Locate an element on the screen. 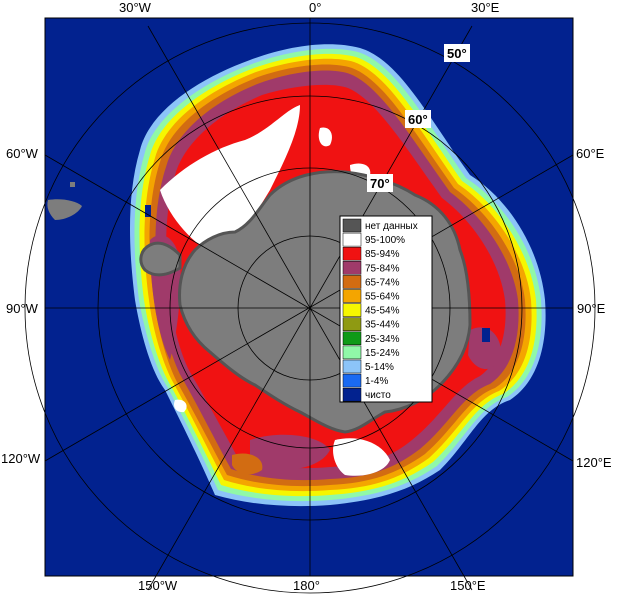 This screenshot has width=617, height=594. lat-label-50: 50° is located at coordinates (457, 53).